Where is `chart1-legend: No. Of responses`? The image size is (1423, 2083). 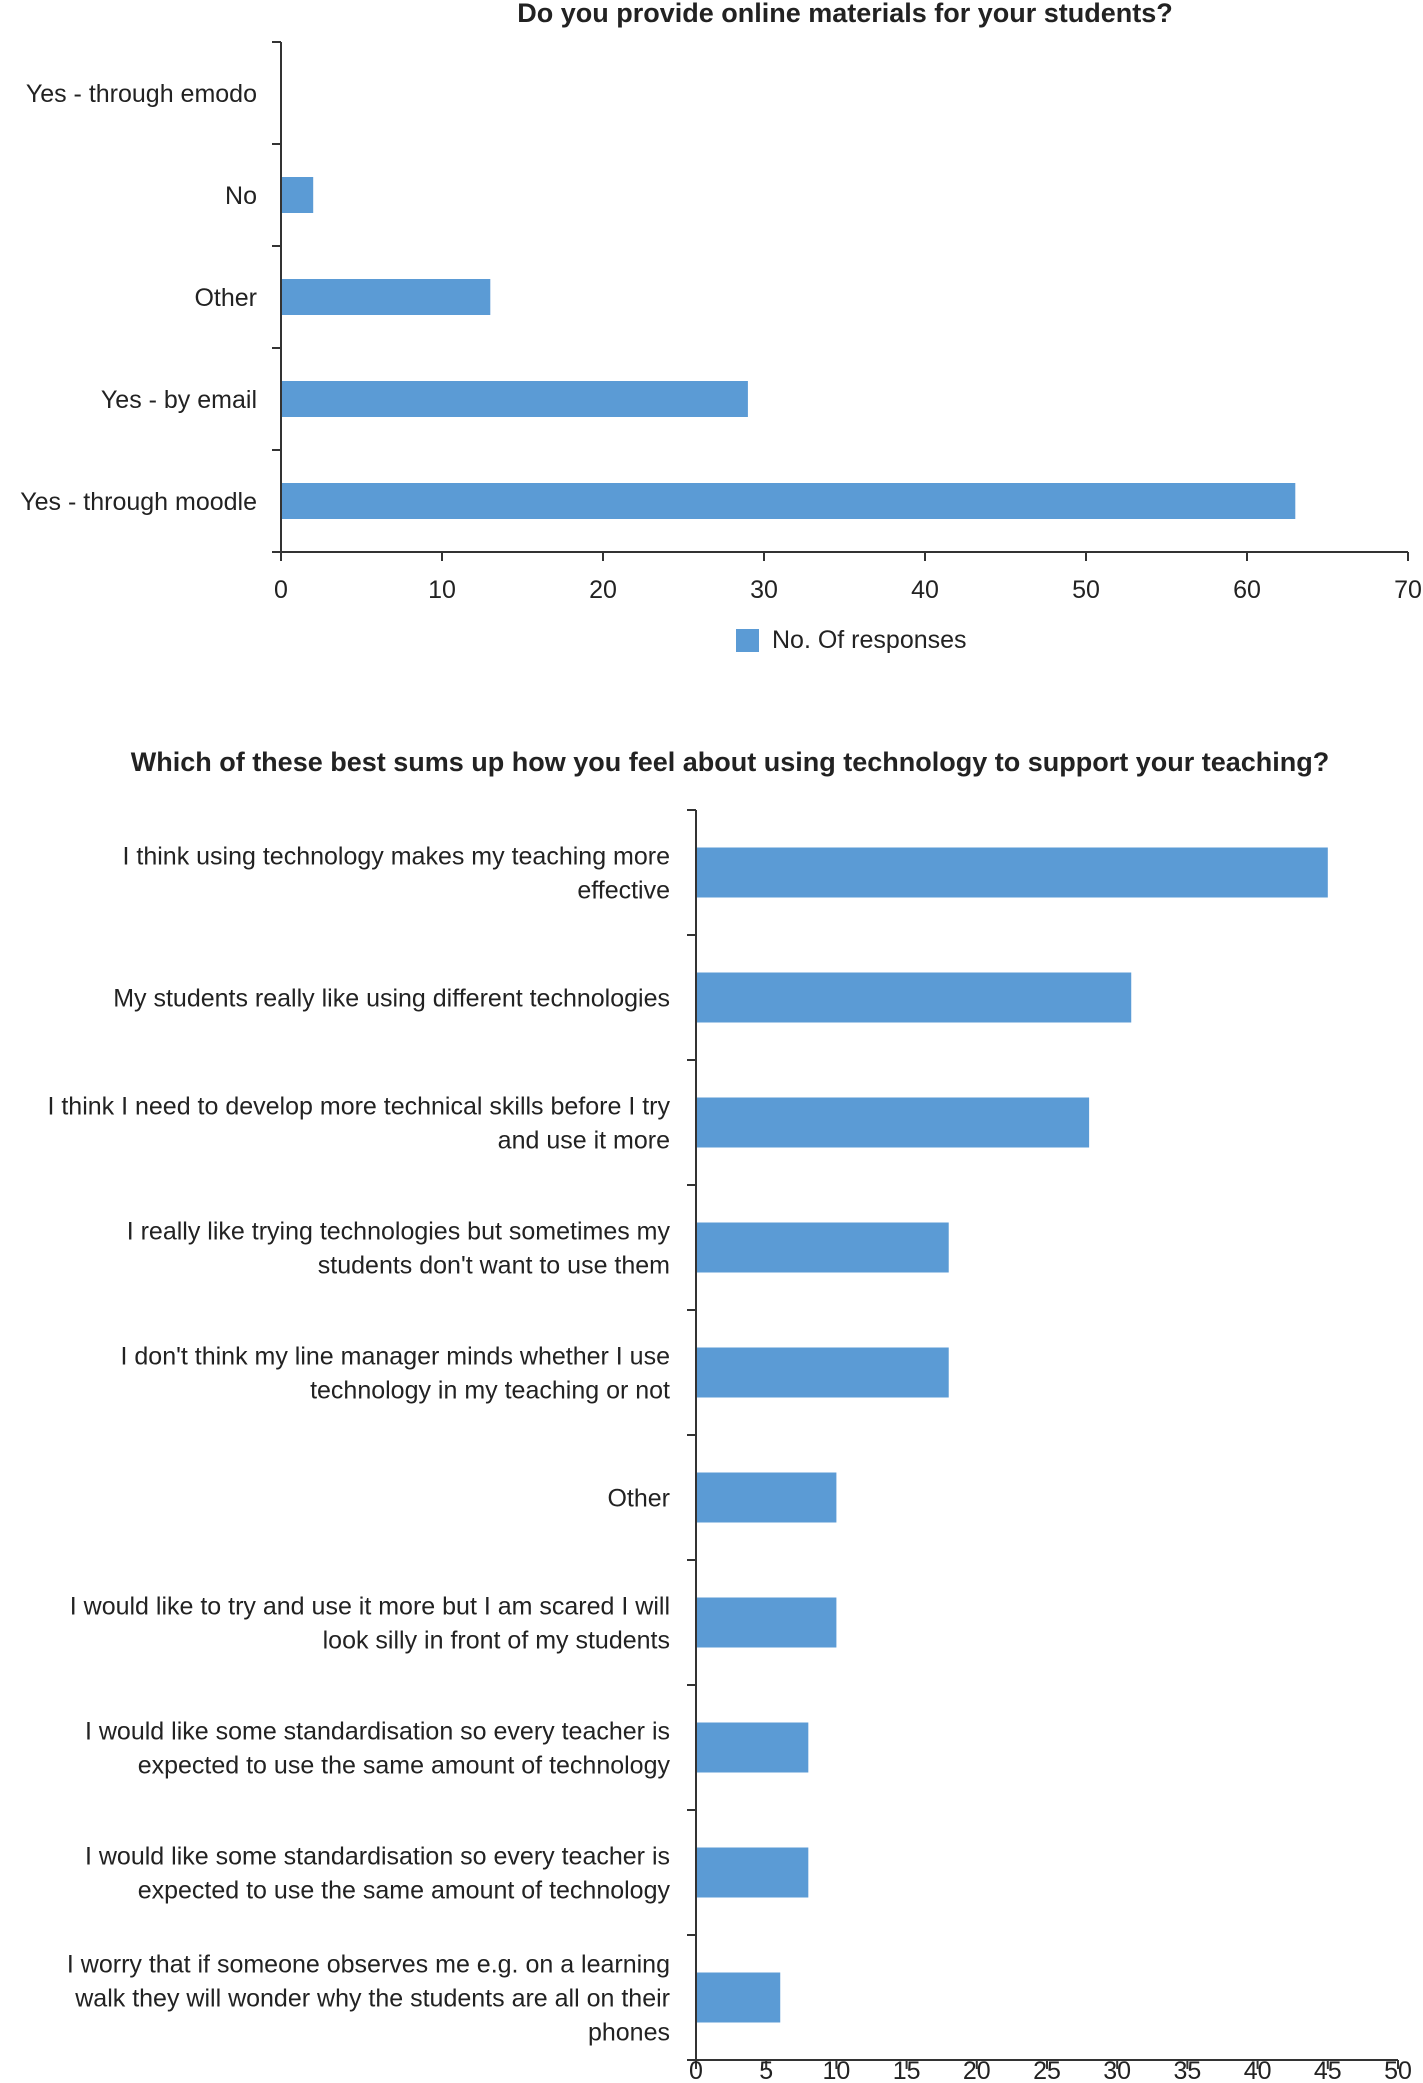 chart1-legend: No. Of responses is located at coordinates (851, 640).